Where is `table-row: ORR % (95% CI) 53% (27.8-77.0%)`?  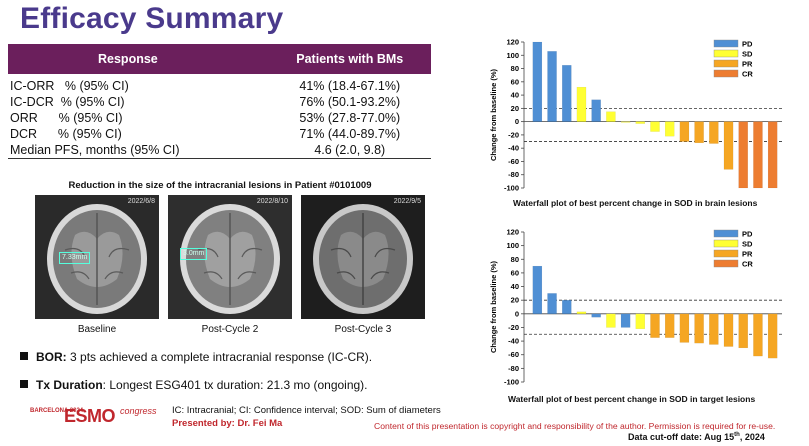 table-row: ORR % (95% CI) 53% (27.8-77.0%) is located at coordinates (219, 118).